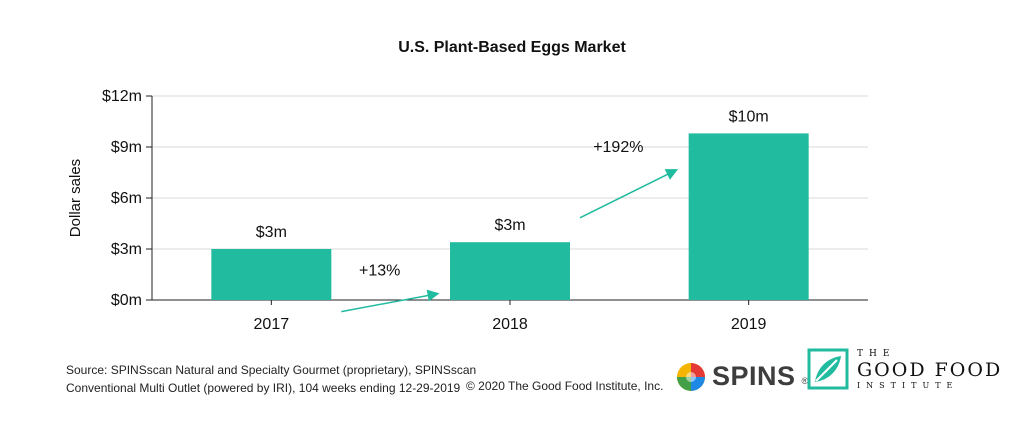  What do you see at coordinates (749, 324) in the screenshot?
I see `x-tick-label: 2019` at bounding box center [749, 324].